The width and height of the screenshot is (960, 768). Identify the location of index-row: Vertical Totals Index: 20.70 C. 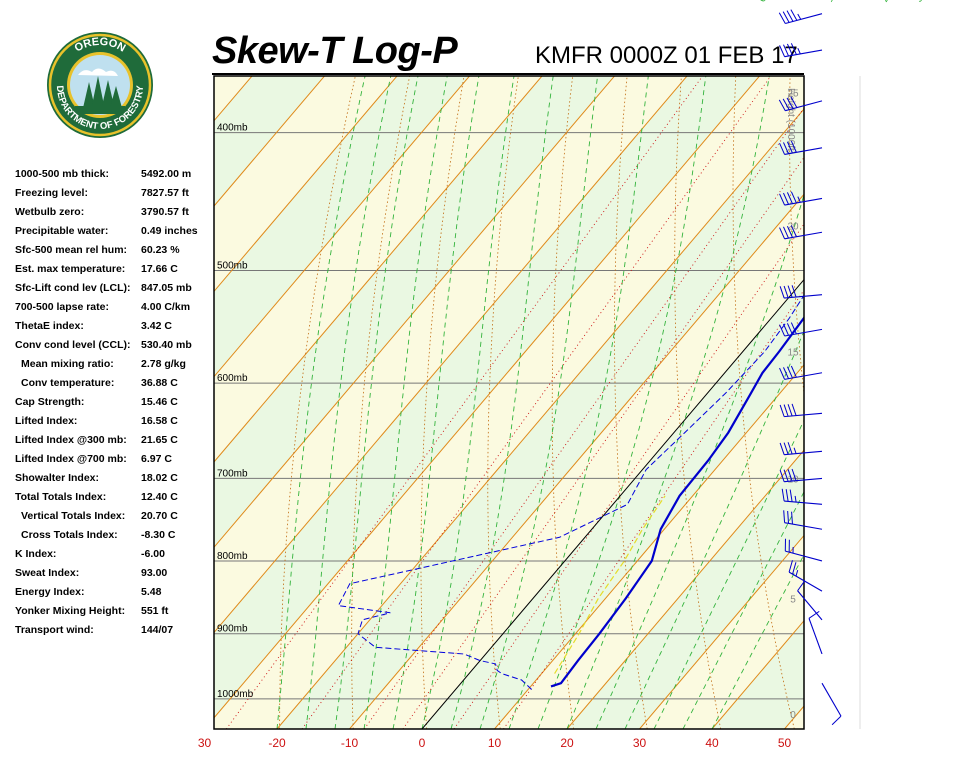
(115, 519).